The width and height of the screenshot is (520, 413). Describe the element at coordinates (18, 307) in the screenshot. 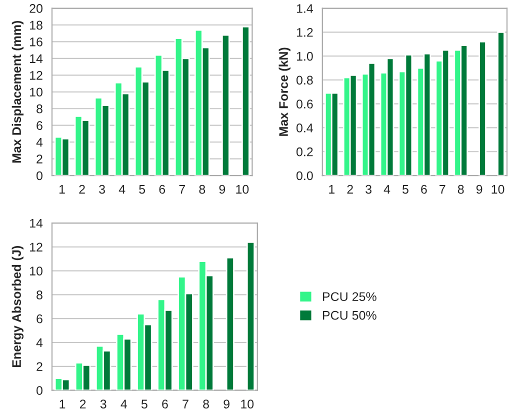

I see `y-axis-title: Energy Absorbed (J)` at that location.